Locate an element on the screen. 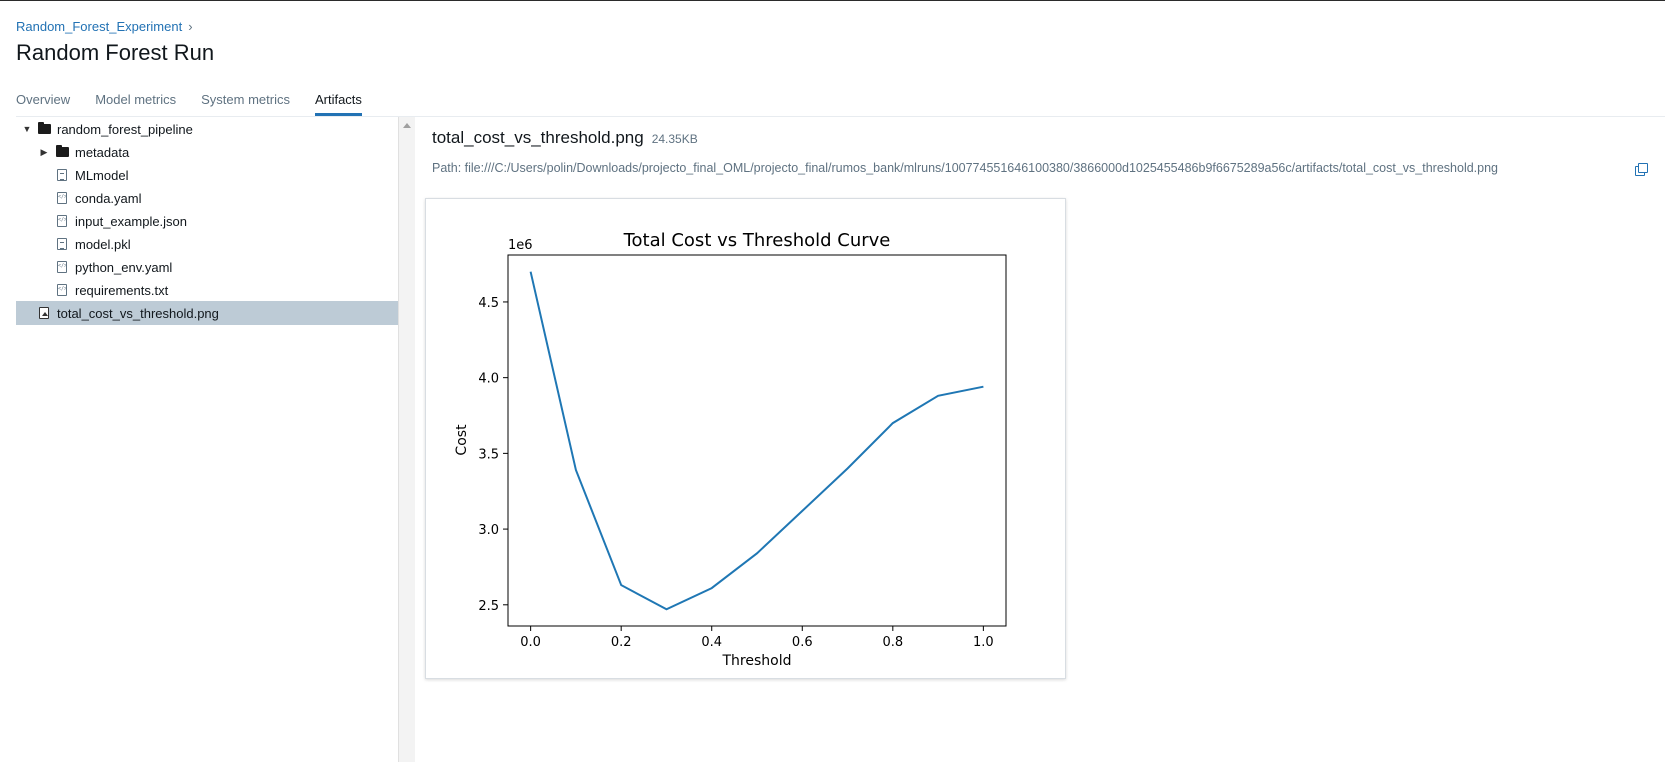  tree-item-metadata: ▶ metadata is located at coordinates (207, 152).